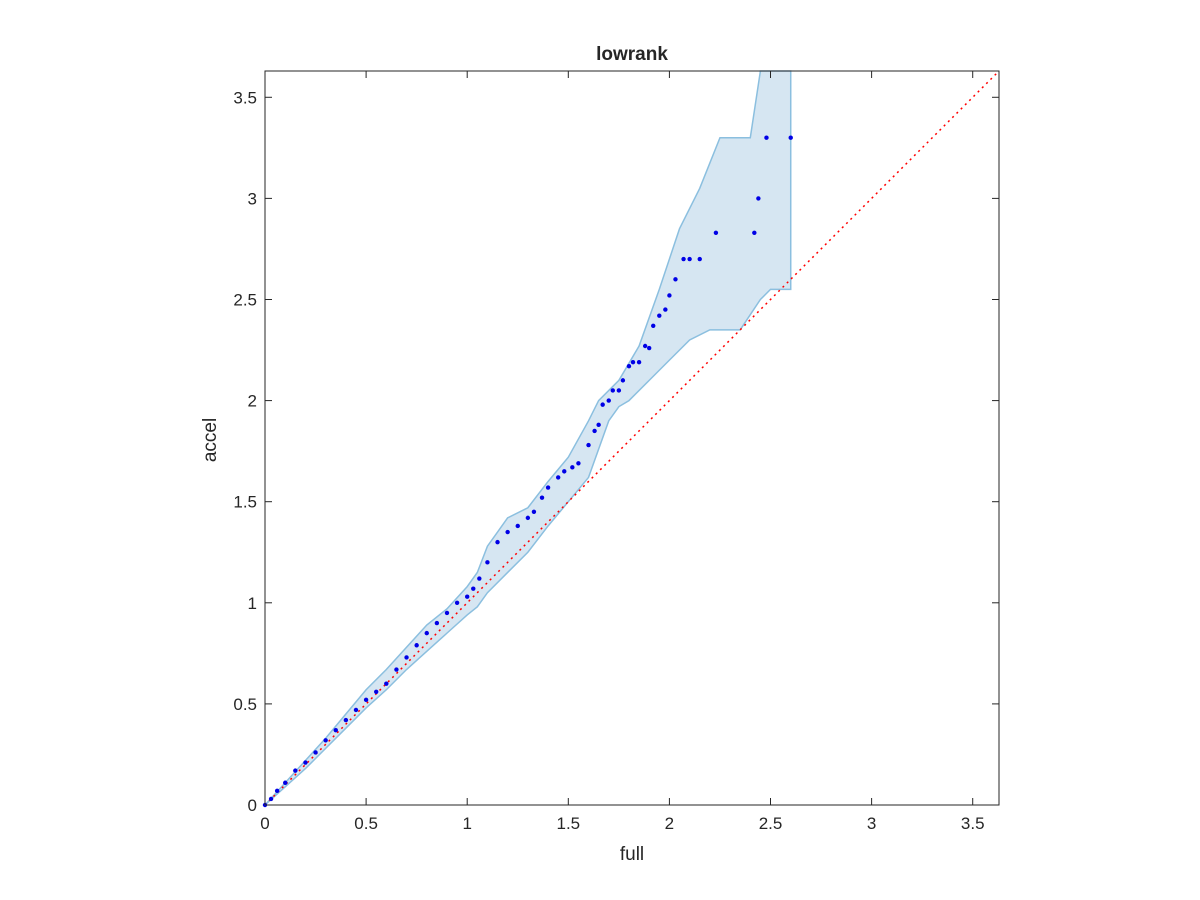 The width and height of the screenshot is (1200, 900). I want to click on y-tick-label: 0, so click(252, 805).